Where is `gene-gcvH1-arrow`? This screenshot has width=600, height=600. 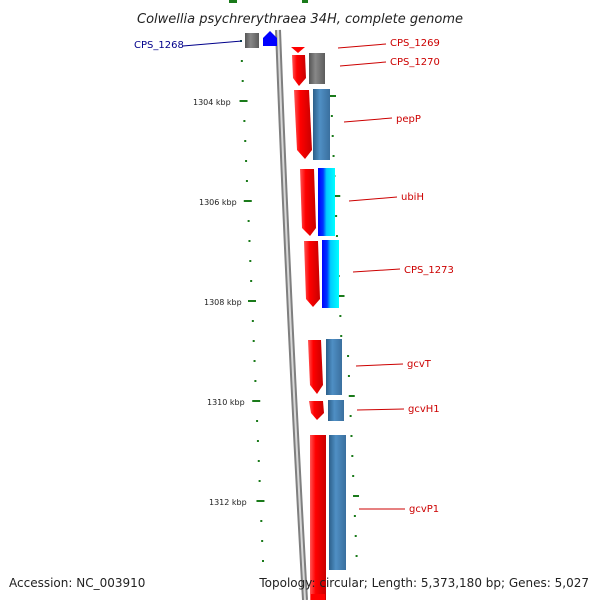 gene-gcvH1-arrow is located at coordinates (316, 410).